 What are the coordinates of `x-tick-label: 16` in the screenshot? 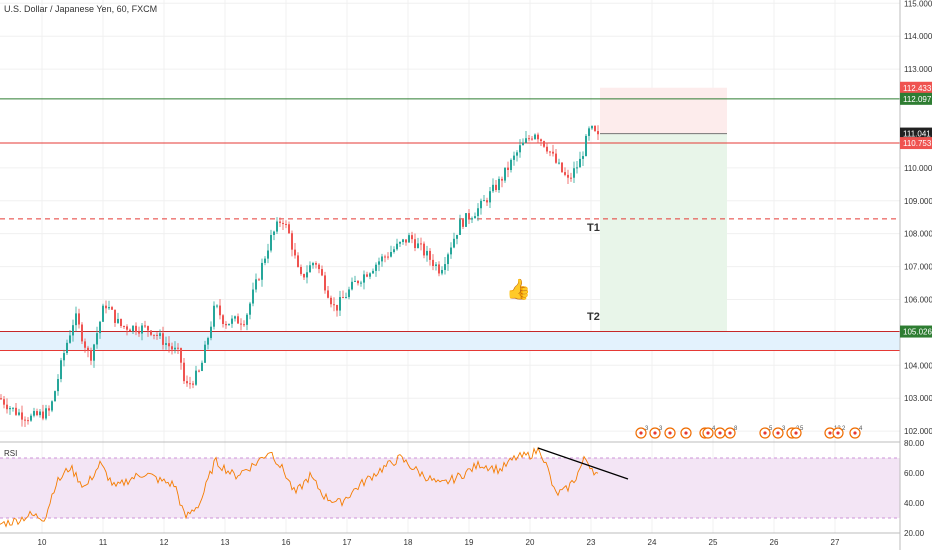 It's located at (286, 542).